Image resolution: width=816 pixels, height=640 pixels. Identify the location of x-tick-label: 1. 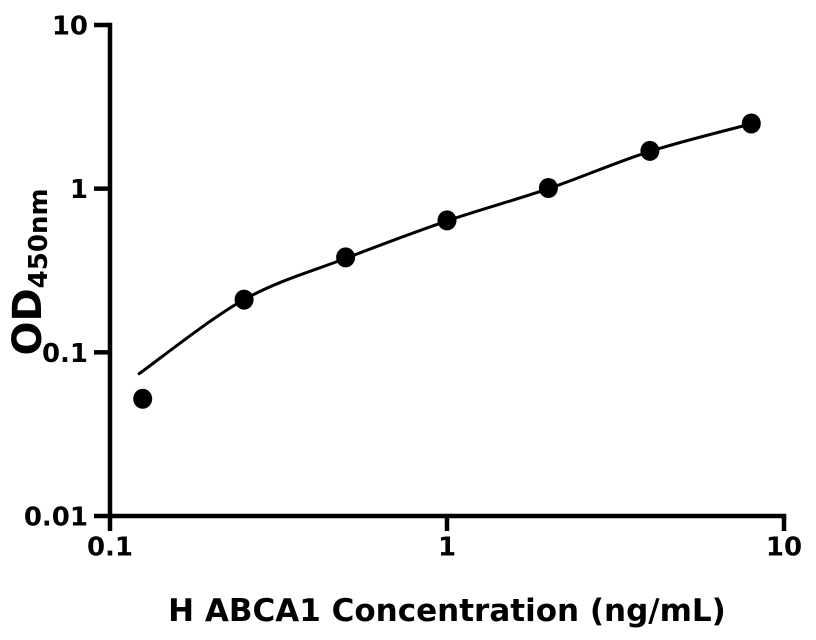
(447, 548).